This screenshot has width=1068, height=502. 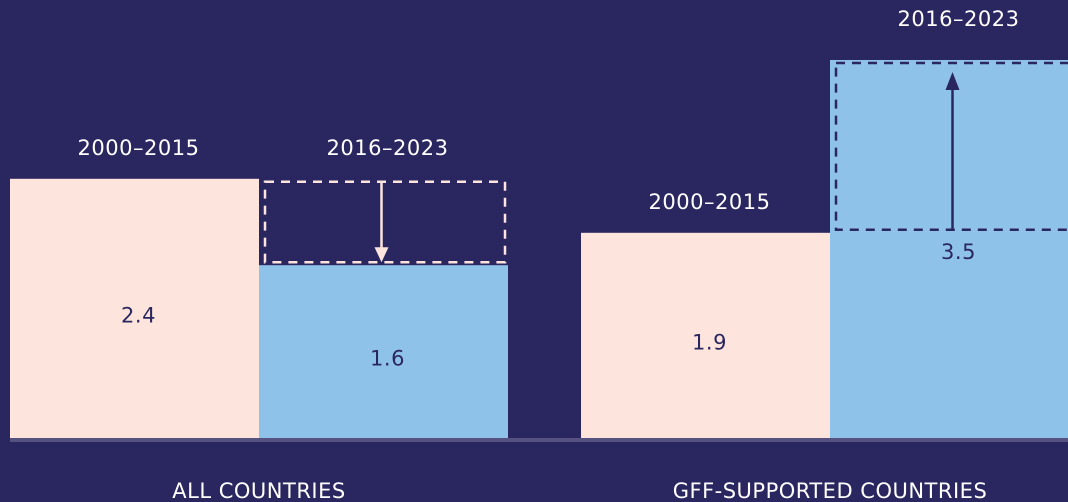 What do you see at coordinates (958, 252) in the screenshot?
I see `value-label: 3.5` at bounding box center [958, 252].